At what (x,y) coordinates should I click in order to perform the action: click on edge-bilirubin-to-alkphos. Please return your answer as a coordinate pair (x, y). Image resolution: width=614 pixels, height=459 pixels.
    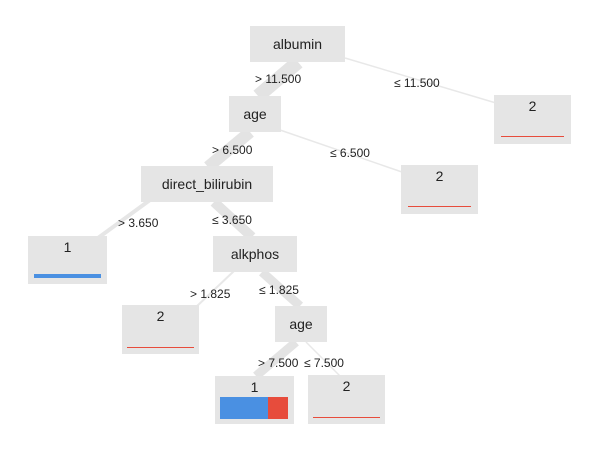
    Looking at the image, I should click on (233, 219).